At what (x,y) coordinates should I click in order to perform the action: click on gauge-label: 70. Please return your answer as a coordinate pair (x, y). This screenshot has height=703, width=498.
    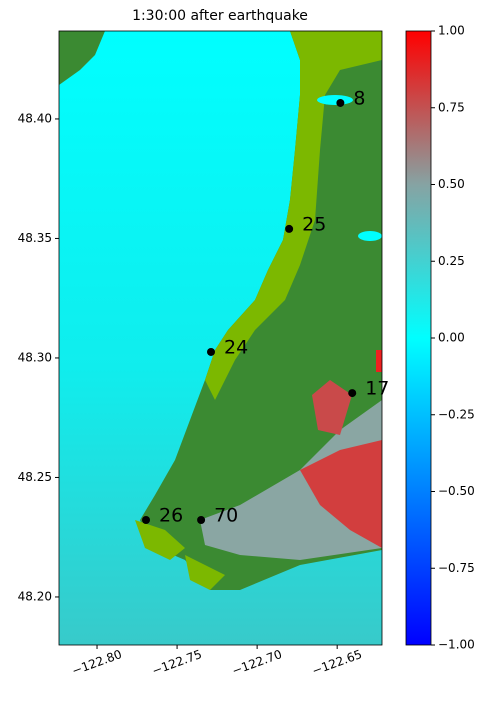
    Looking at the image, I should click on (226, 516).